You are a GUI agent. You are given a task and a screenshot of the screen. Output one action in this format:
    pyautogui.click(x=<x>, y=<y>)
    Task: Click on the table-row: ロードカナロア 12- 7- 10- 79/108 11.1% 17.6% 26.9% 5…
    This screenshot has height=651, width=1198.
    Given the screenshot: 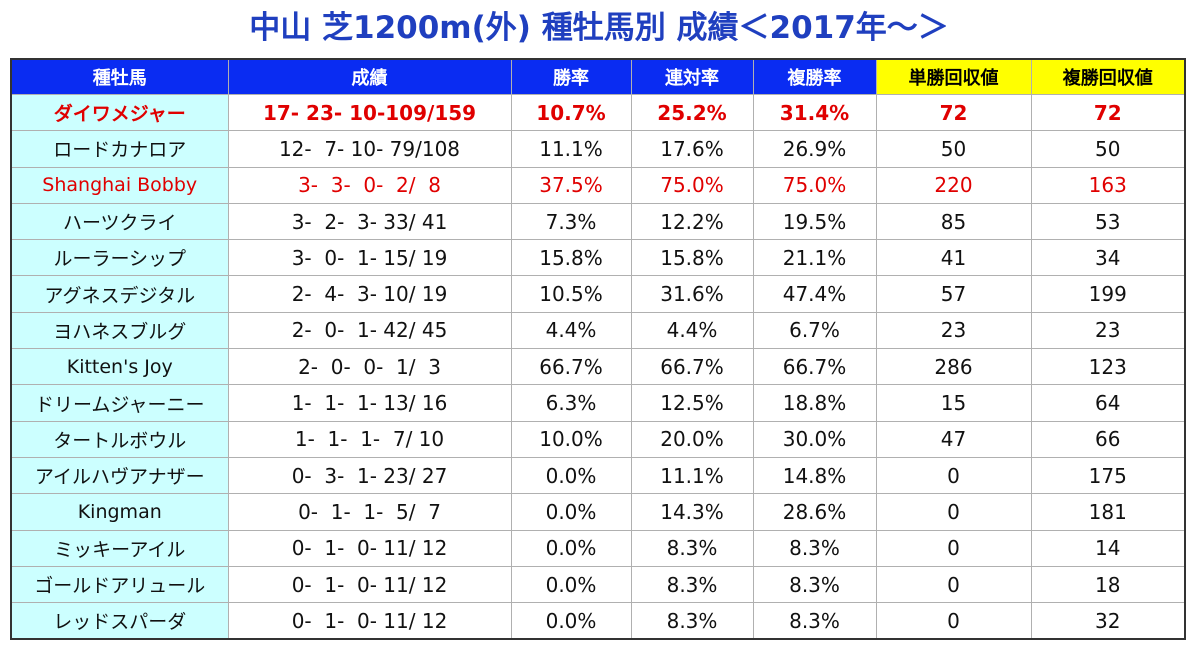 What is the action you would take?
    pyautogui.click(x=598, y=149)
    